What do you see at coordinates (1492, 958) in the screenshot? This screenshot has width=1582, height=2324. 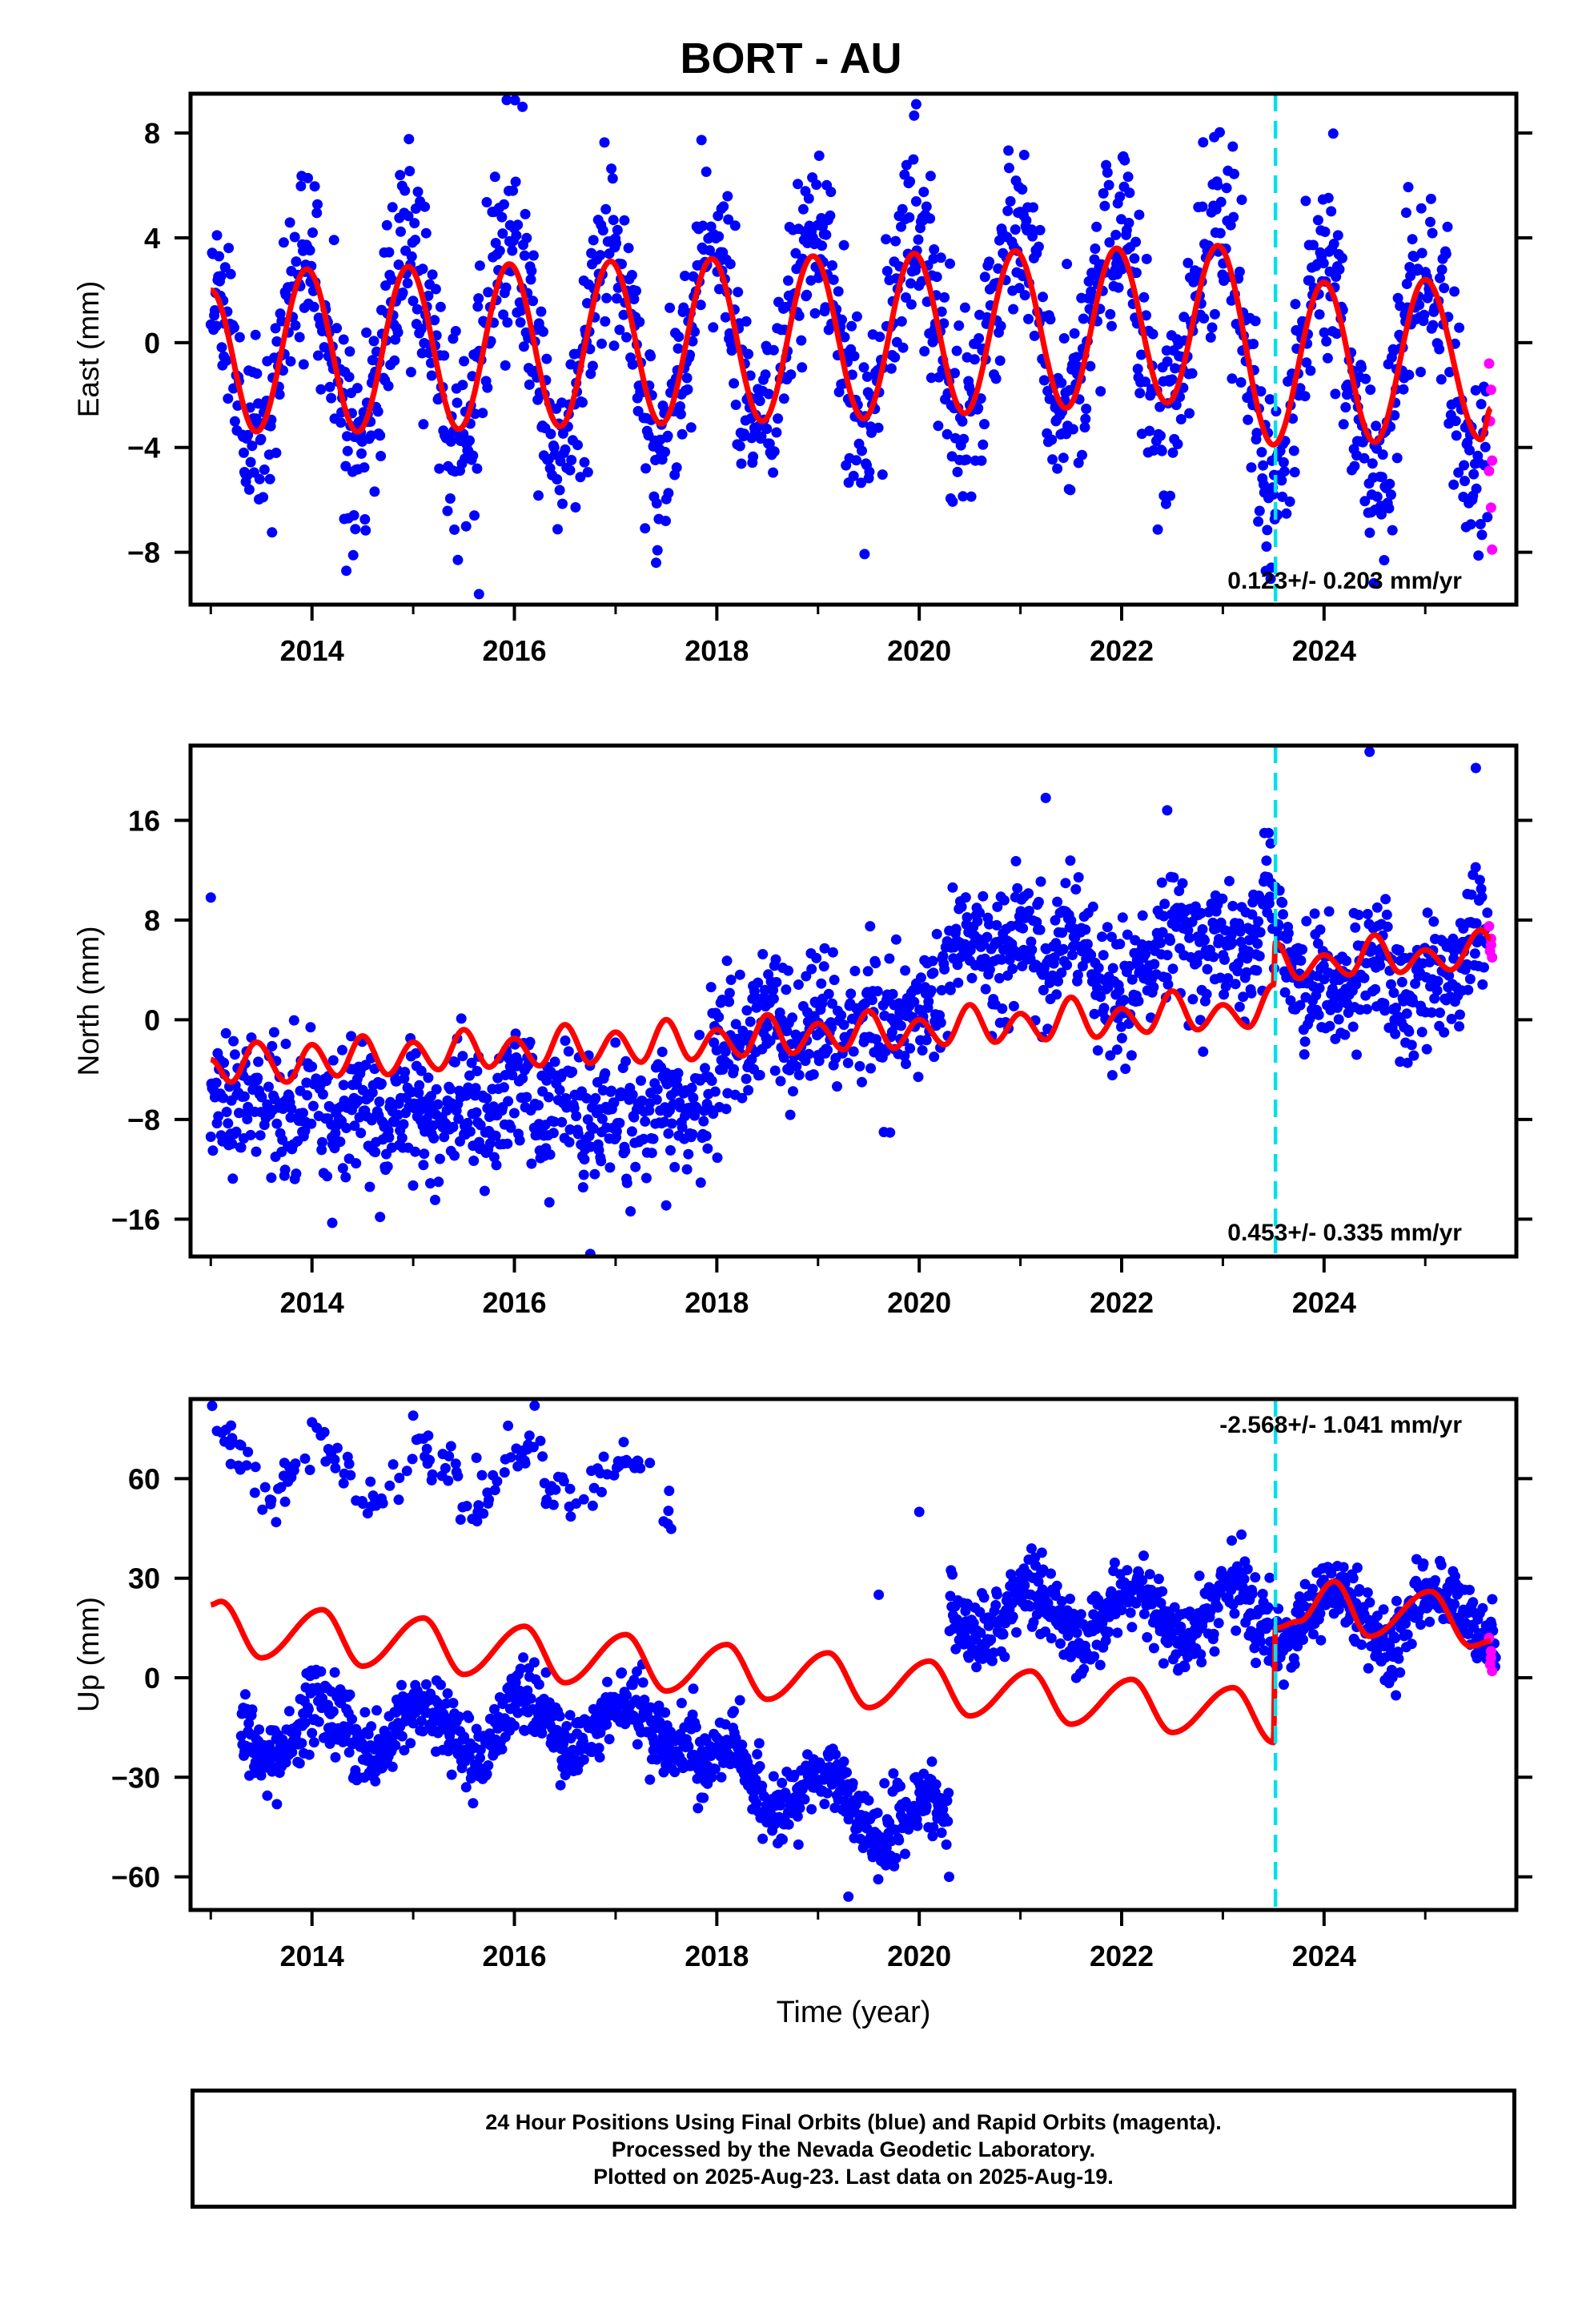 I see `rapid-orbit-point` at bounding box center [1492, 958].